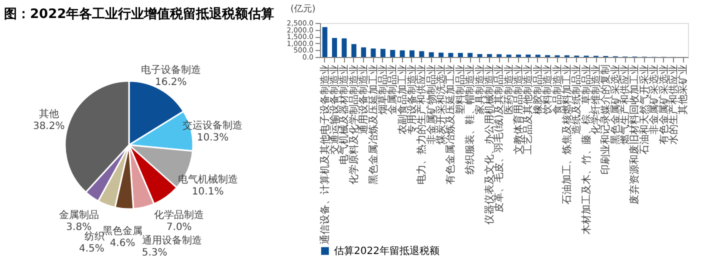 This screenshot has height=271, width=712. Describe the element at coordinates (78, 214) in the screenshot. I see `slice-label: 金属制品` at that location.